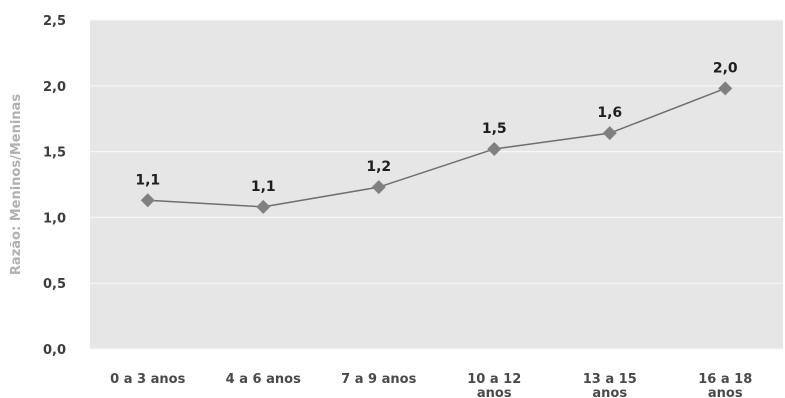  What do you see at coordinates (263, 379) in the screenshot?
I see `x-tick-label: 4 a 6 anos` at bounding box center [263, 379].